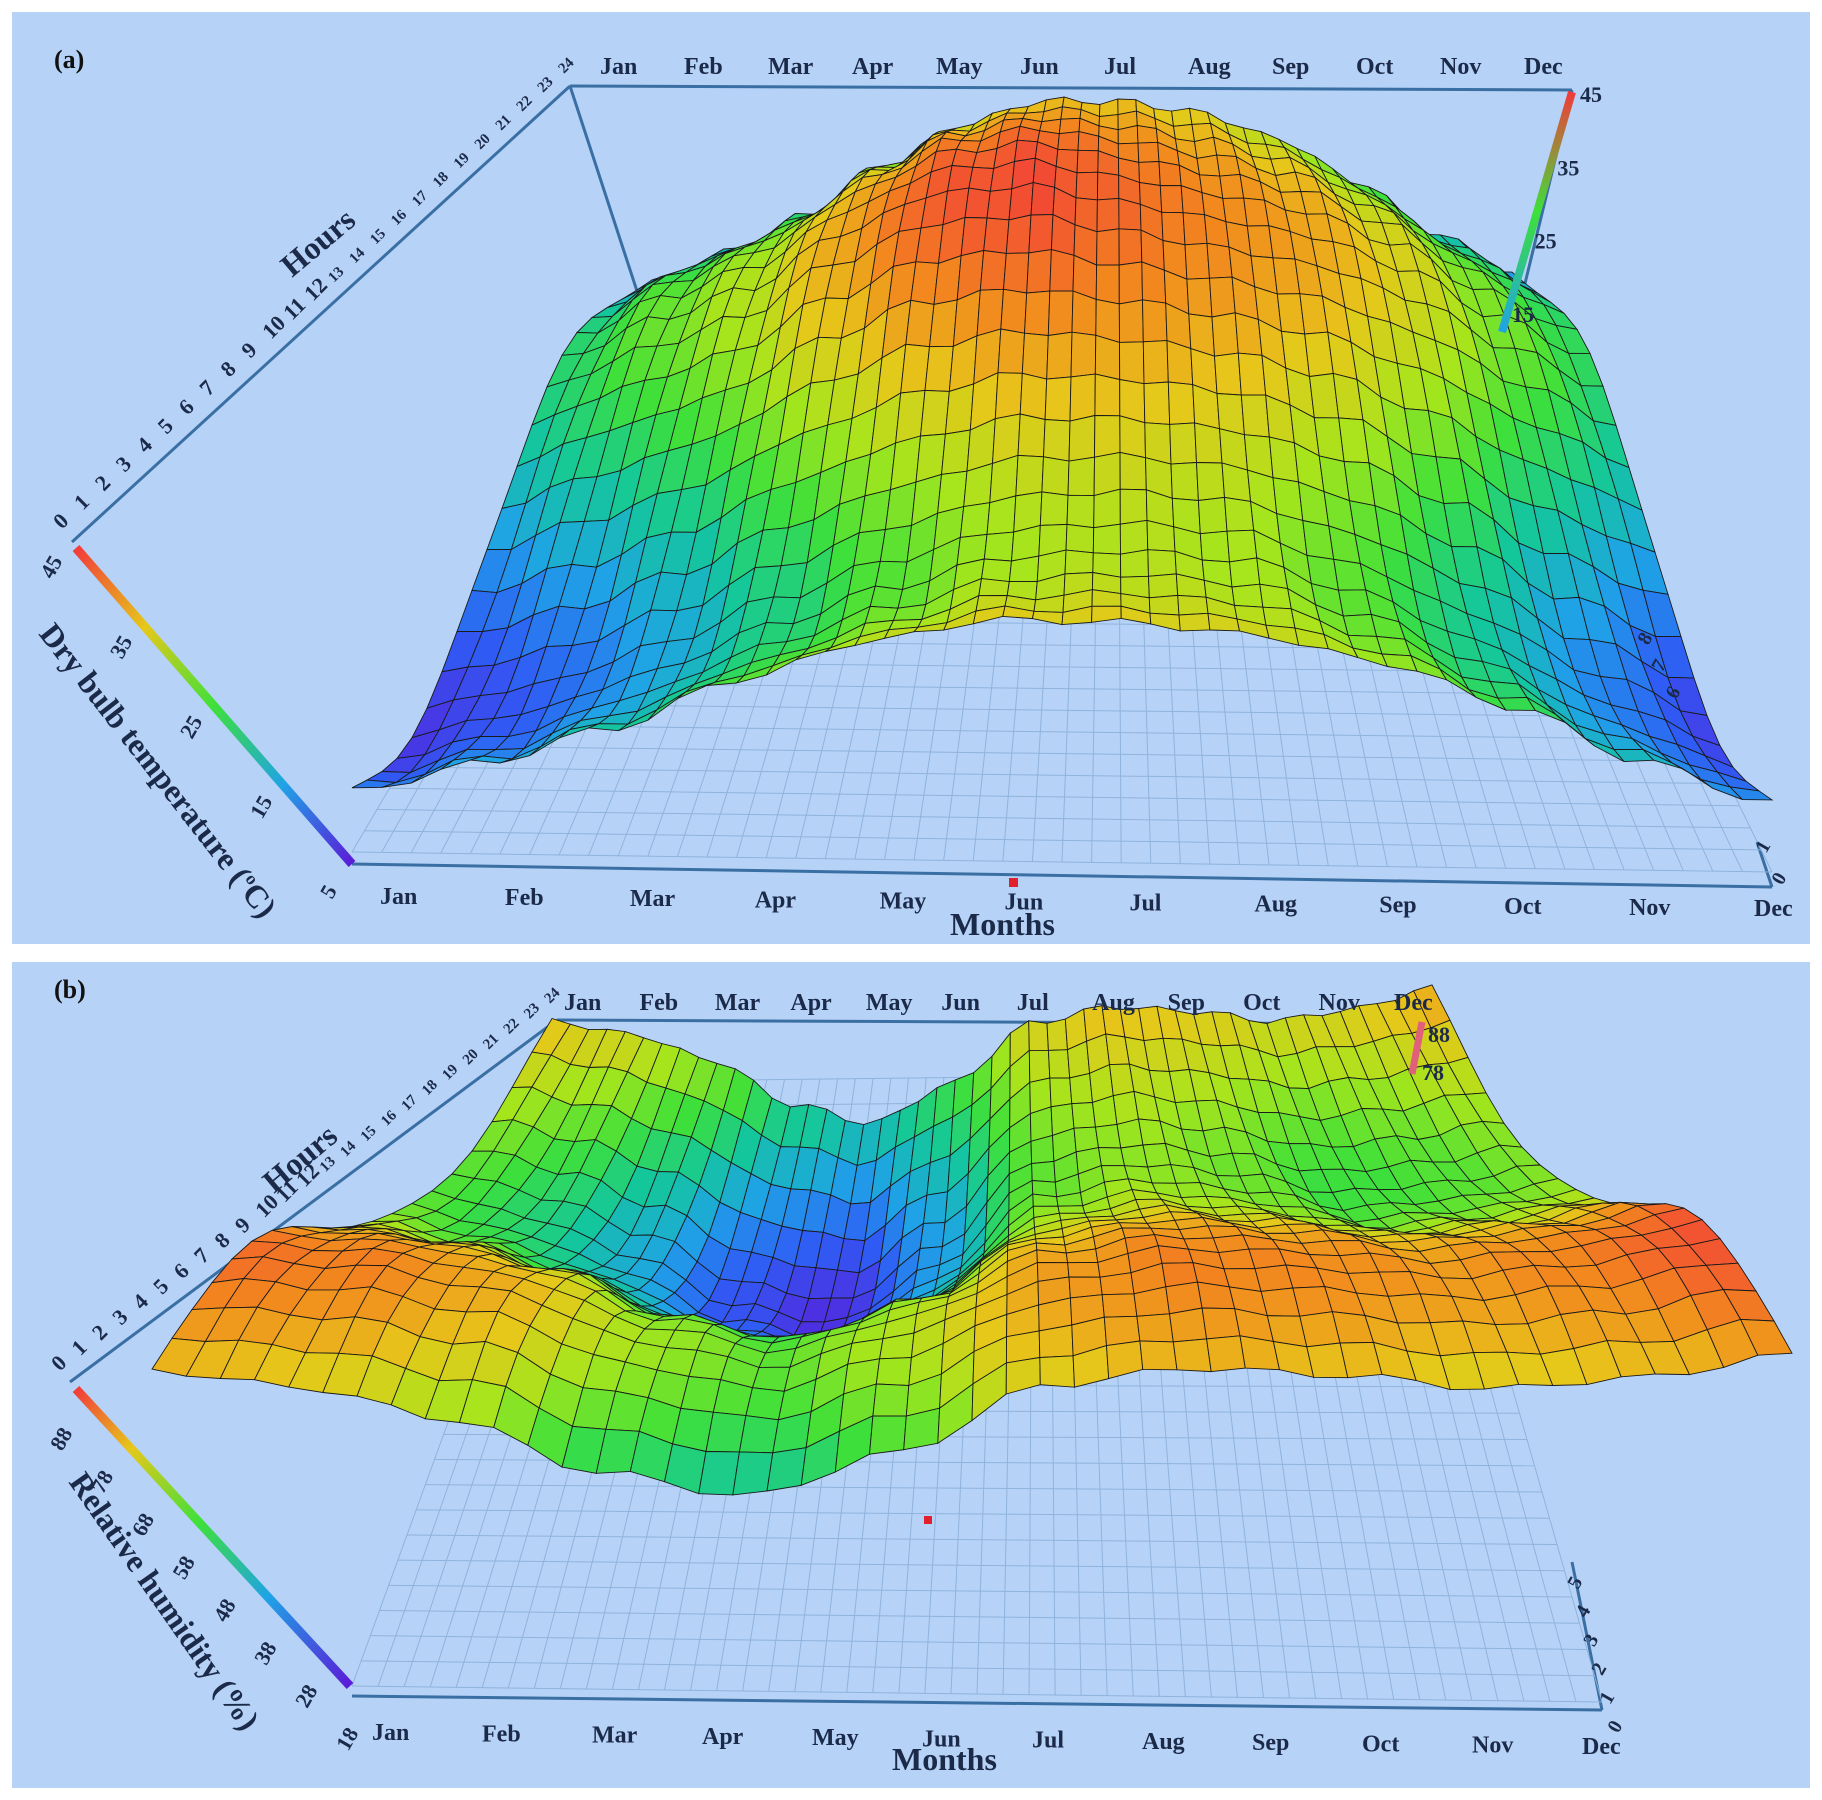 The height and width of the screenshot is (1800, 1822). Describe the element at coordinates (723, 1737) in the screenshot. I see `bottom-month-b-apr: Apr` at that location.